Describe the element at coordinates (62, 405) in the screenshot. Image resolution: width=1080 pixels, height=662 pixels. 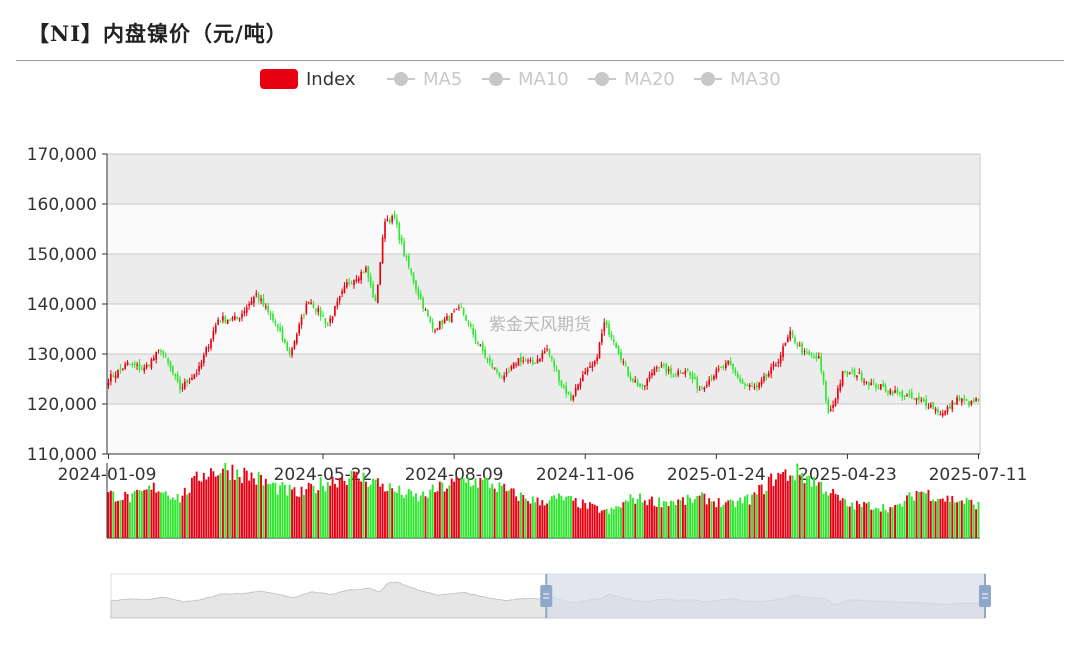
I see `y-tick-label: 120,000` at that location.